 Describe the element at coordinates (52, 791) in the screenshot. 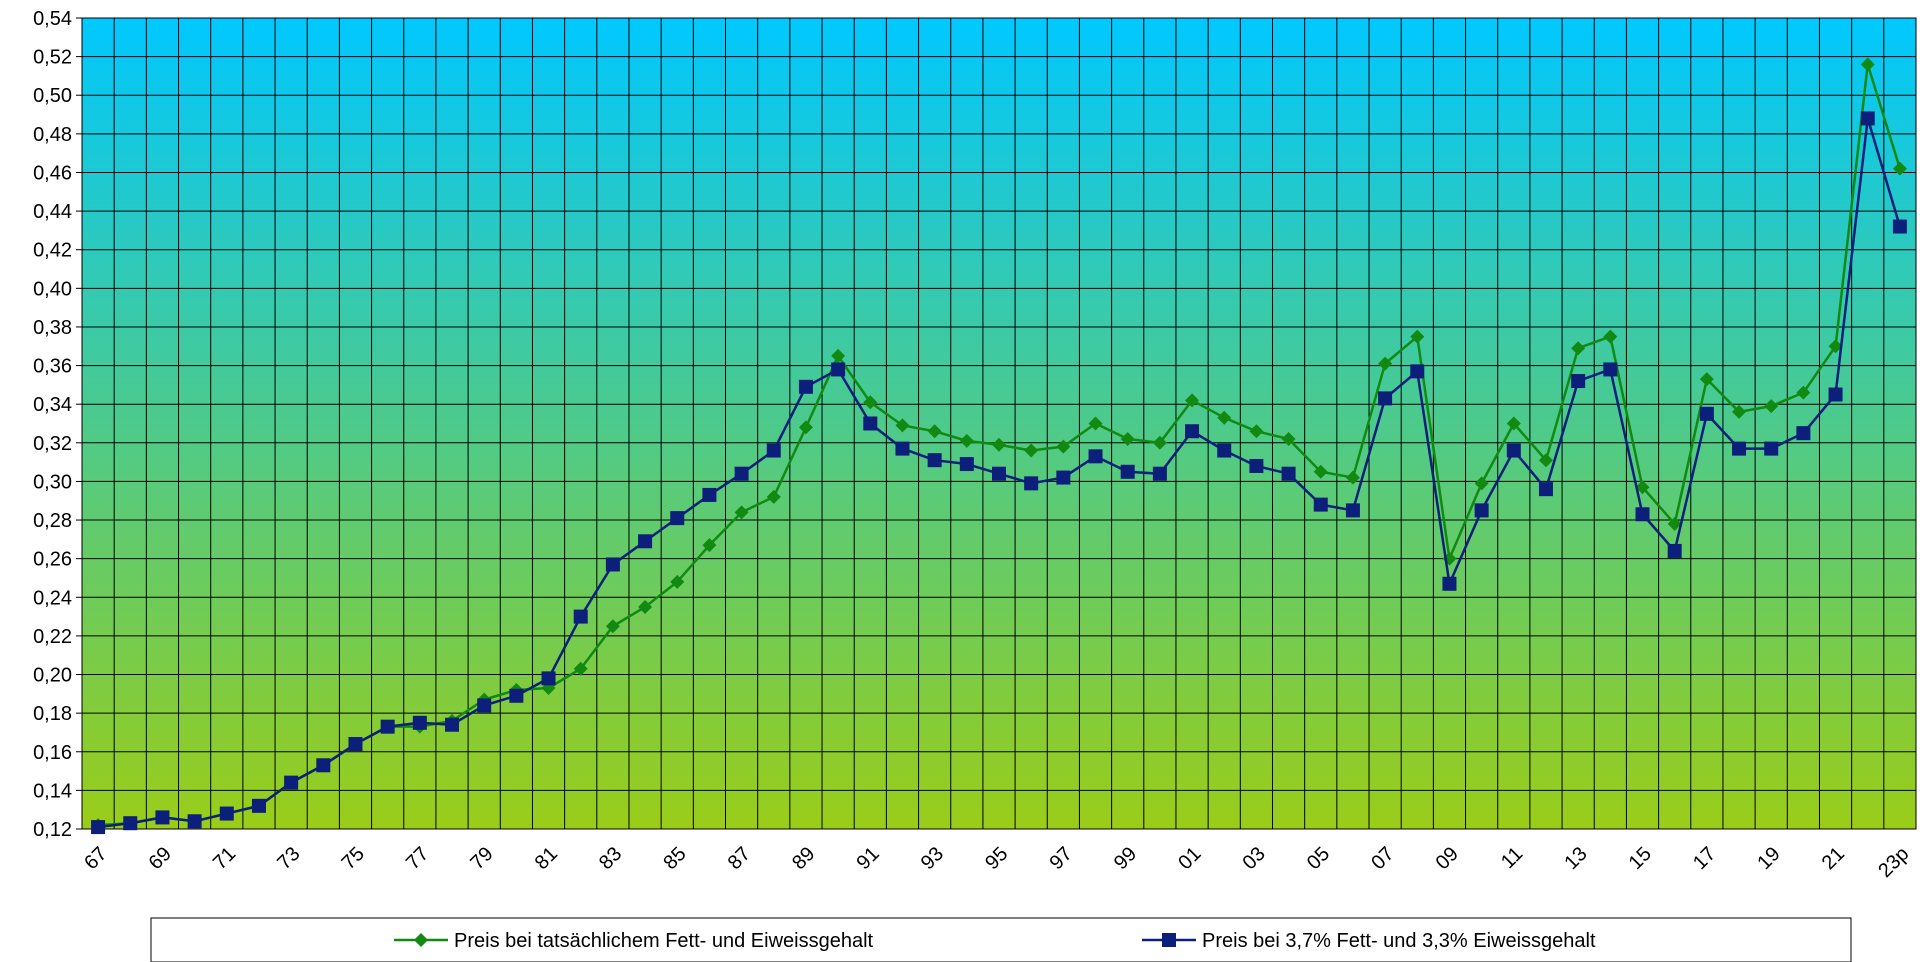

I see `y-tick-label: 0,14` at that location.